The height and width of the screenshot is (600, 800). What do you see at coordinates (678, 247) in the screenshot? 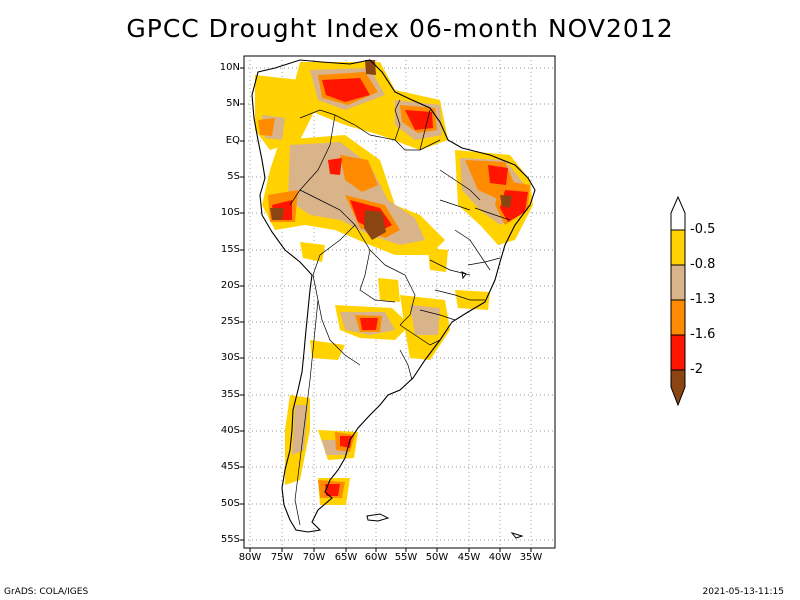
I see `legend-swatch-yellow` at bounding box center [678, 247].